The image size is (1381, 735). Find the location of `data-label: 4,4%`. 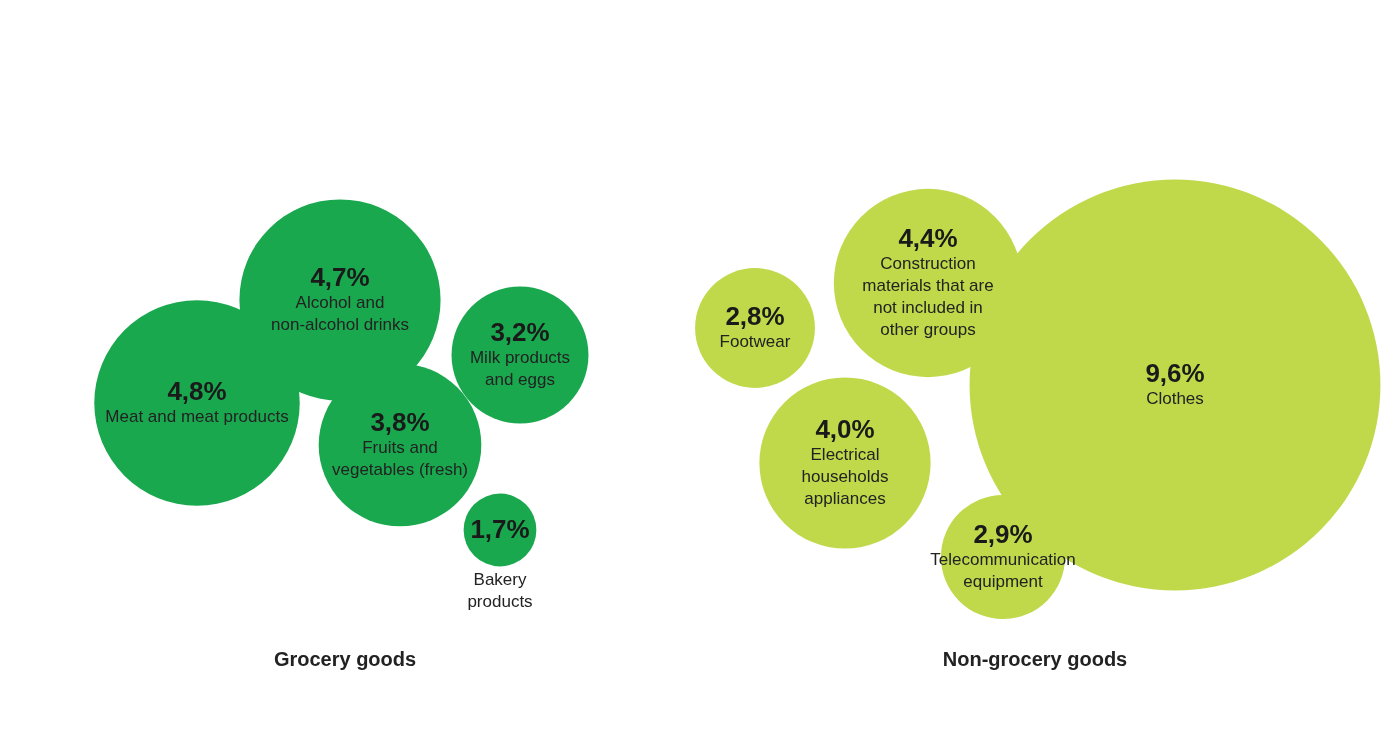

data-label: 4,4% is located at coordinates (928, 238).